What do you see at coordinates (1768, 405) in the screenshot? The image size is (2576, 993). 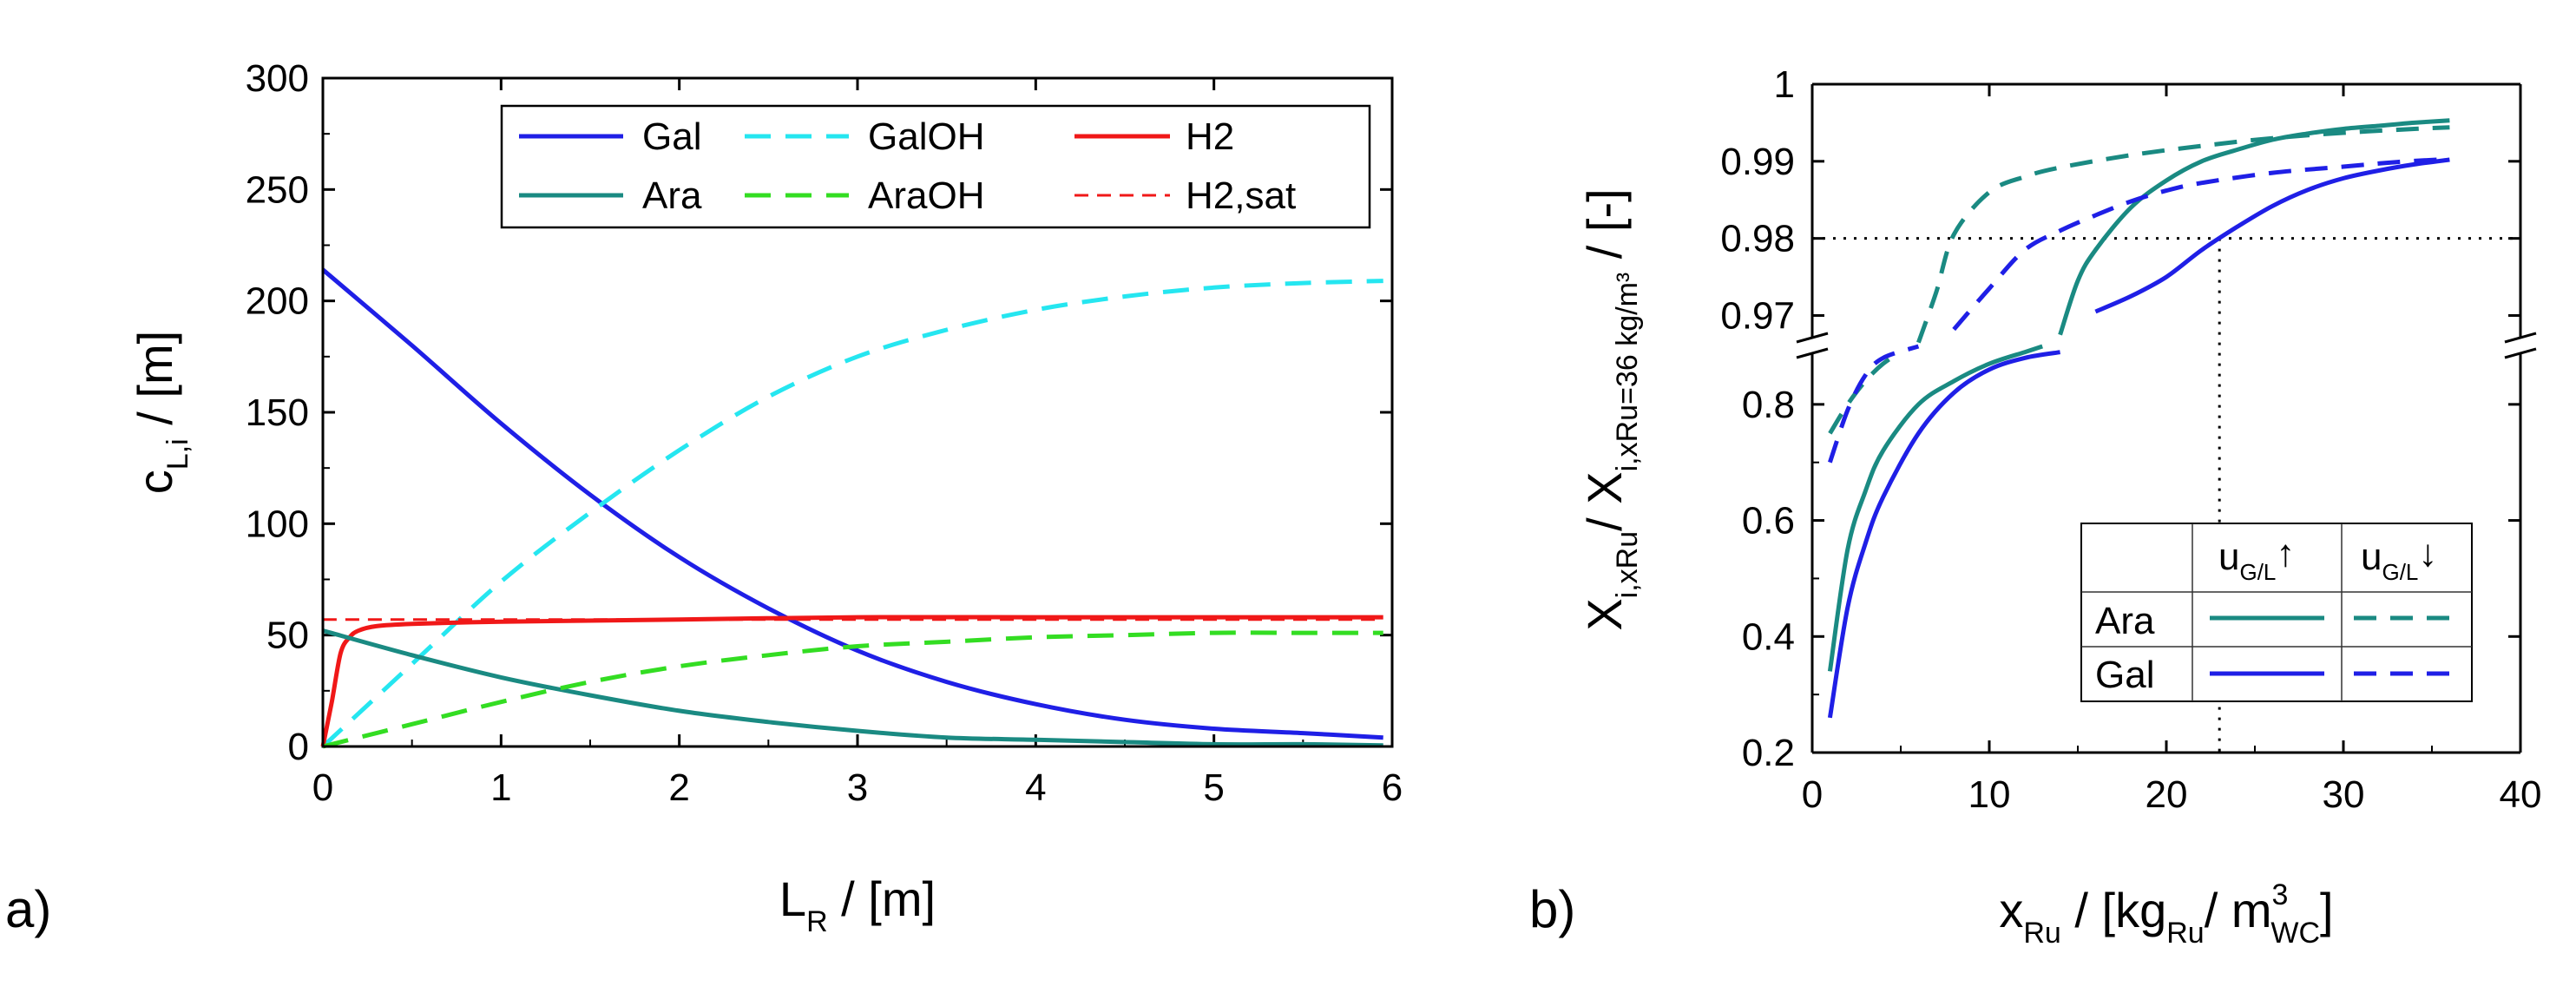 I see `y-tick-label: 0.8` at bounding box center [1768, 405].